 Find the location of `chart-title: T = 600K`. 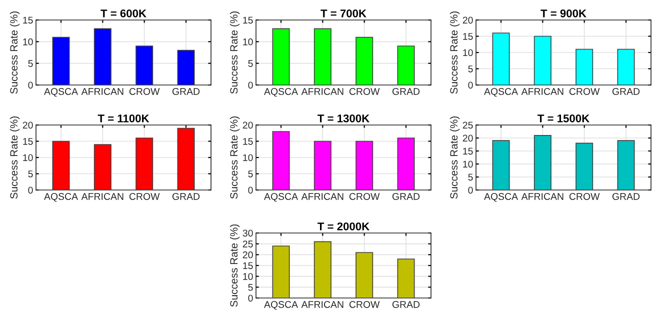

chart-title: T = 600K is located at coordinates (123, 13).